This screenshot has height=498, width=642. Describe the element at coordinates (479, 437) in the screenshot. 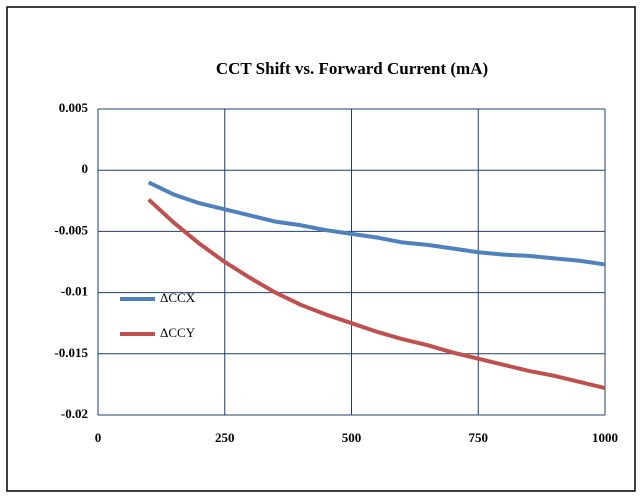

I see `x-tick-label: 750` at that location.